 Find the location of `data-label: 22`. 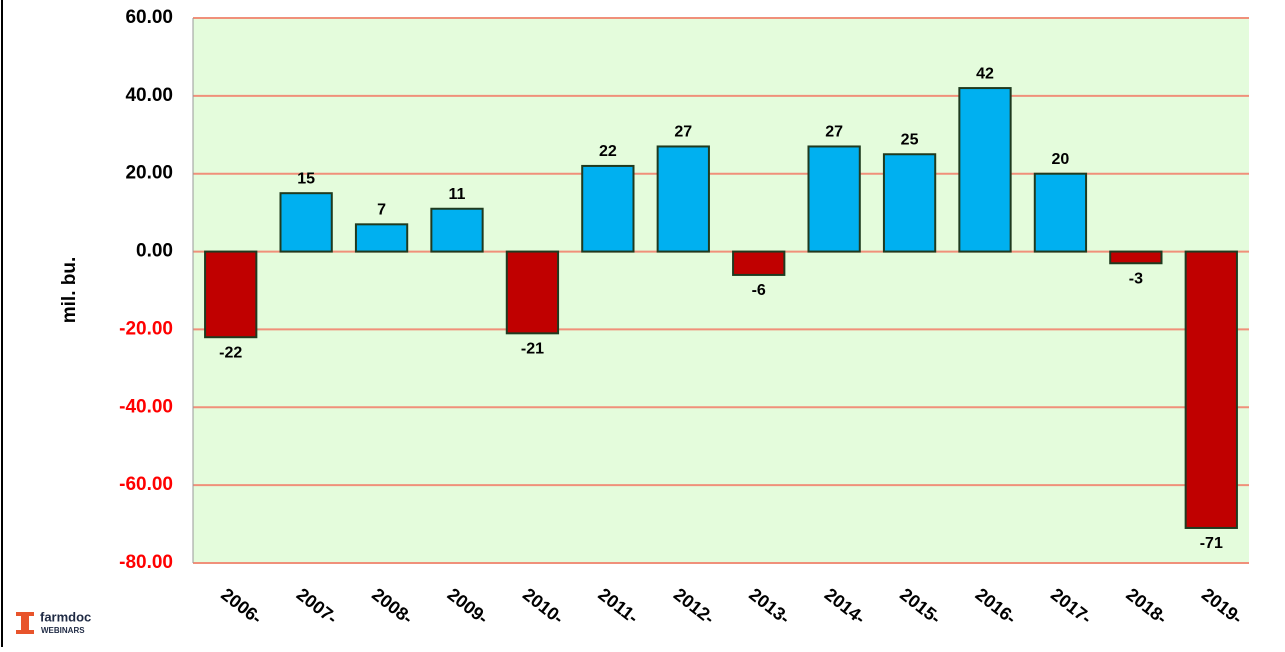

data-label: 22 is located at coordinates (608, 151).